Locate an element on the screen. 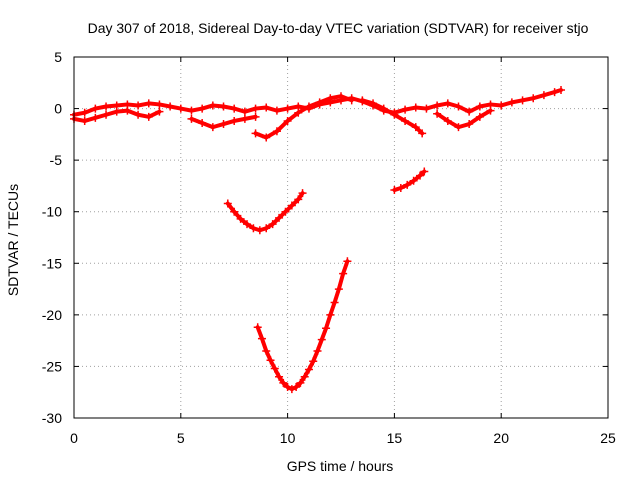  y-tick-label: -15 is located at coordinates (52, 263).